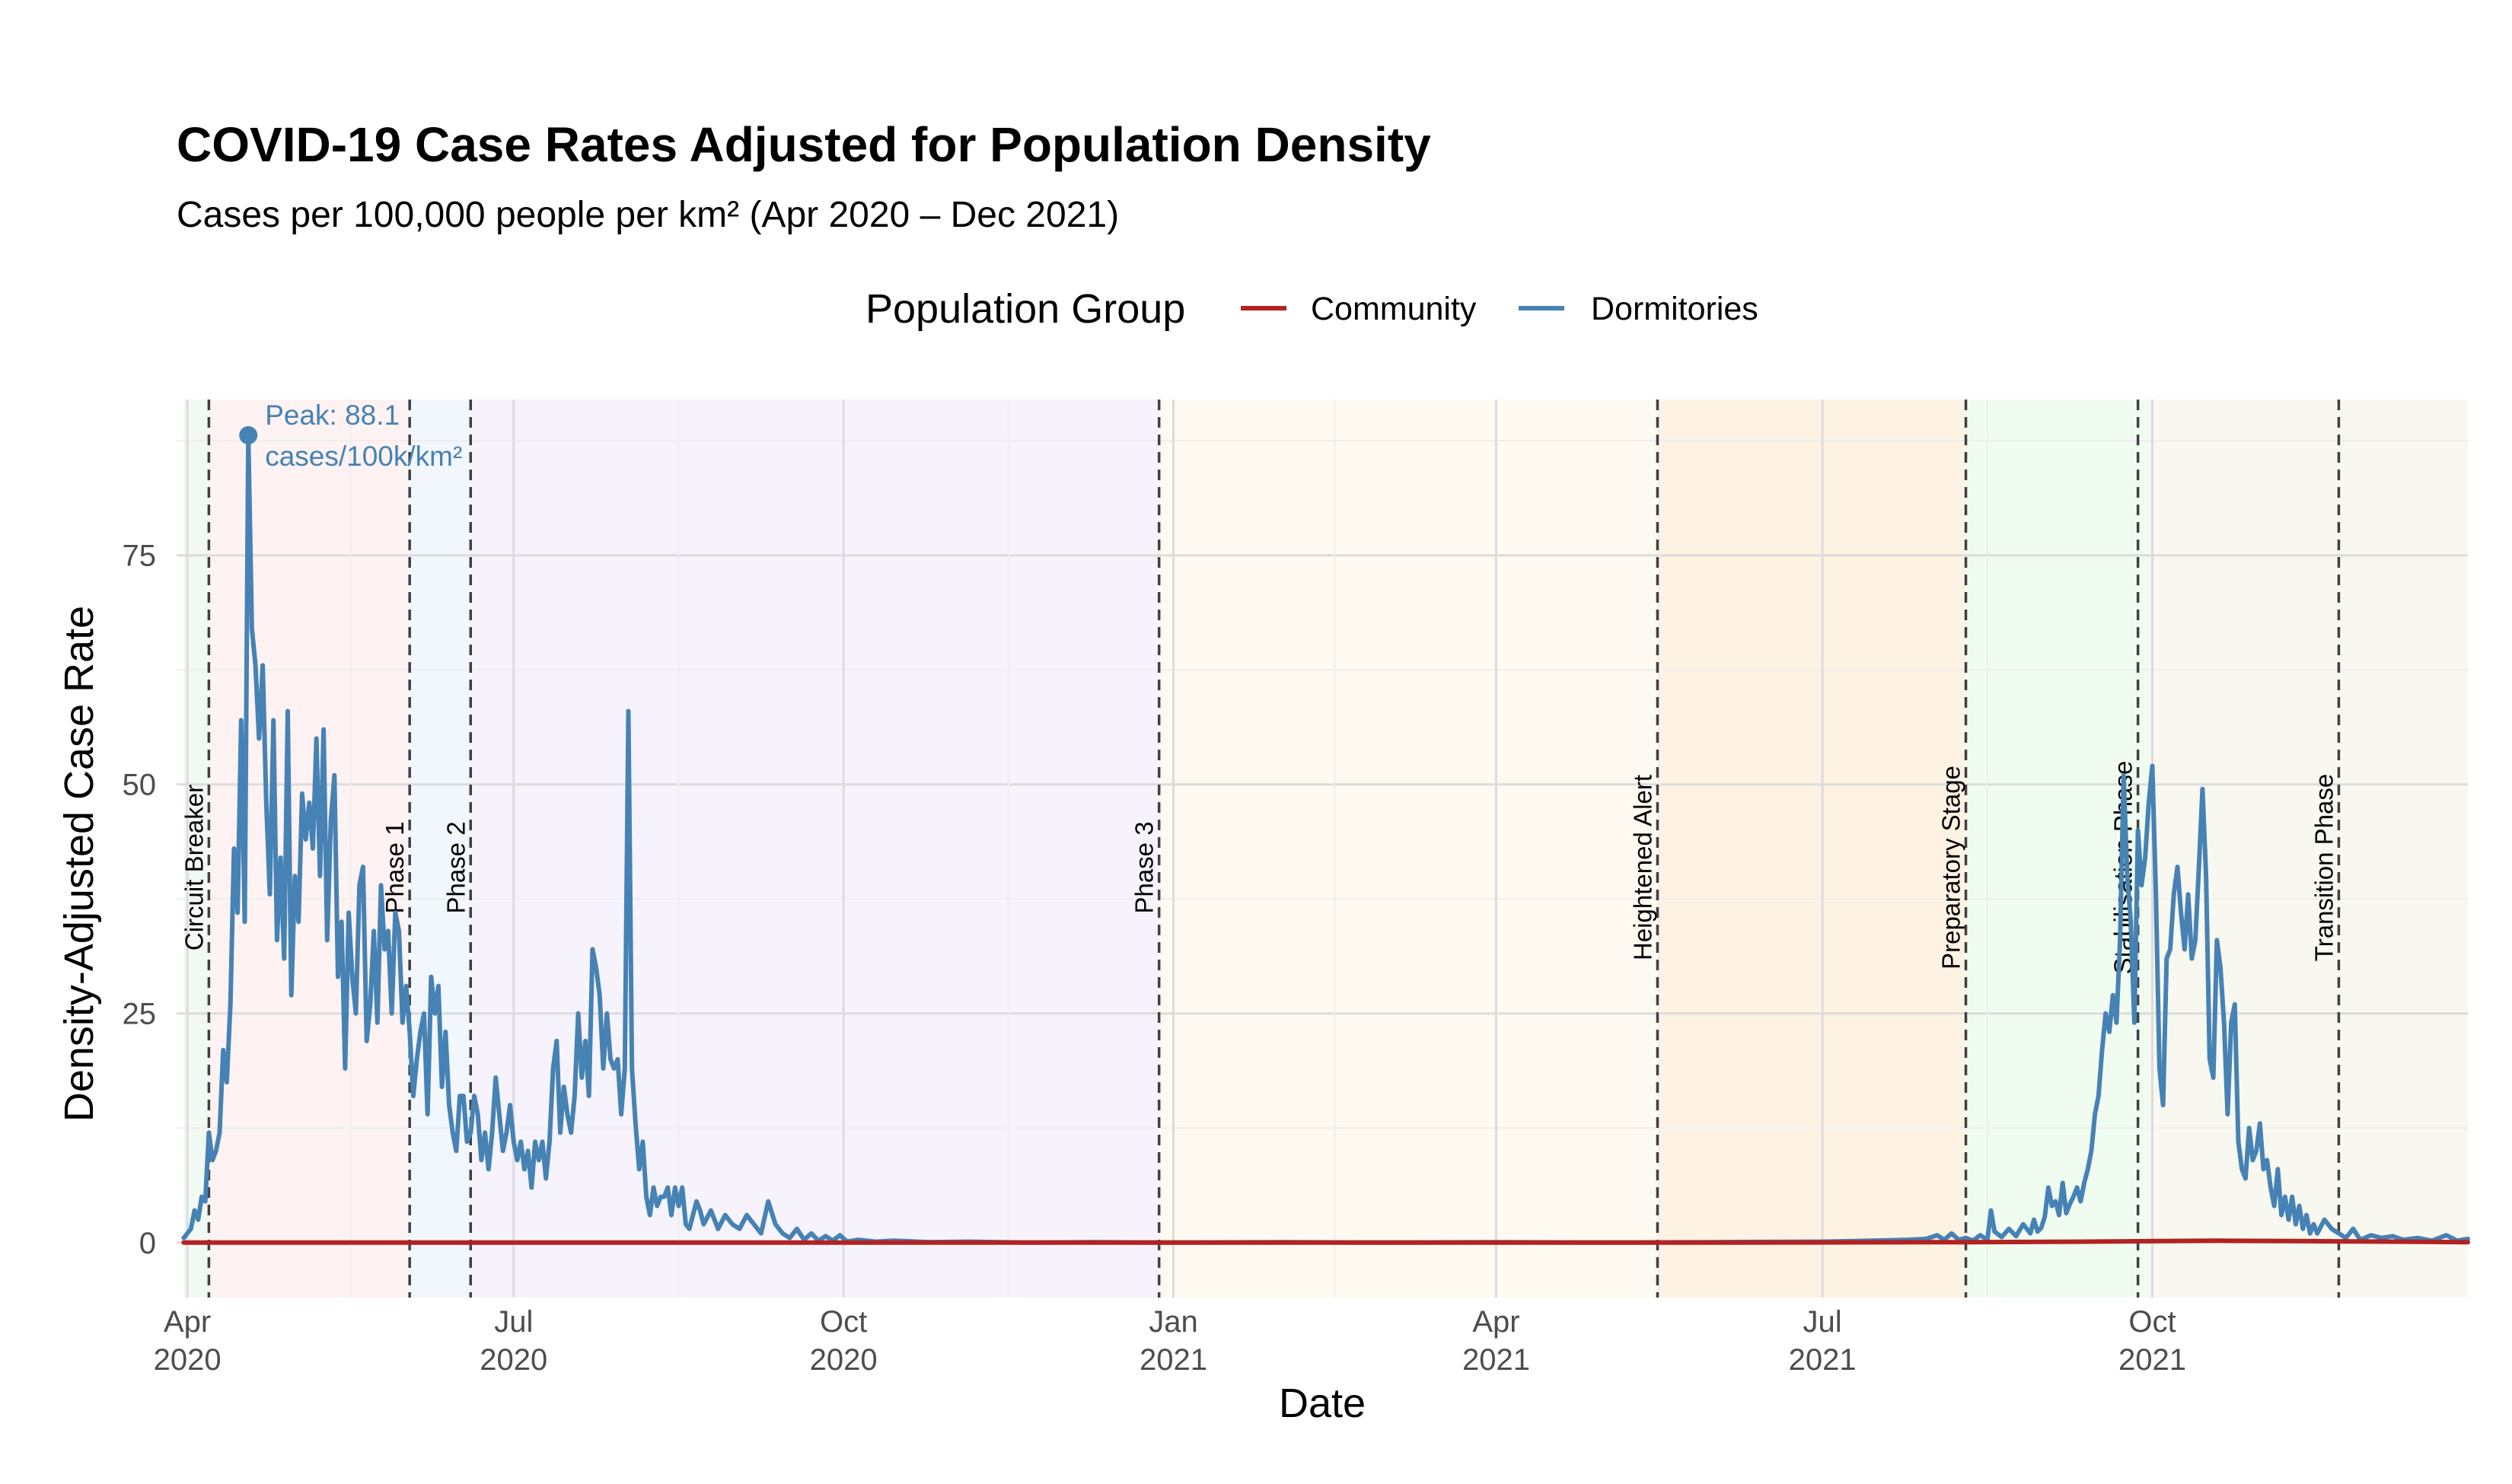 This screenshot has height=1484, width=2512. Describe the element at coordinates (140, 556) in the screenshot. I see `y-tick-label: 75` at that location.